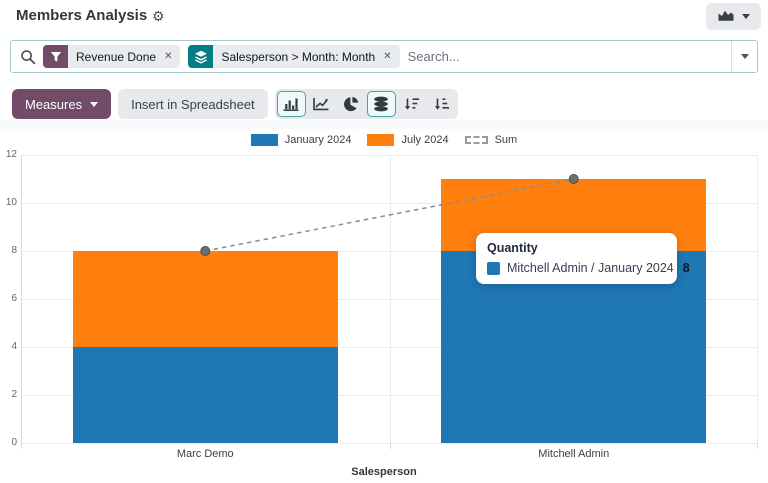  I want to click on gear-icon: ⚙, so click(158, 16).